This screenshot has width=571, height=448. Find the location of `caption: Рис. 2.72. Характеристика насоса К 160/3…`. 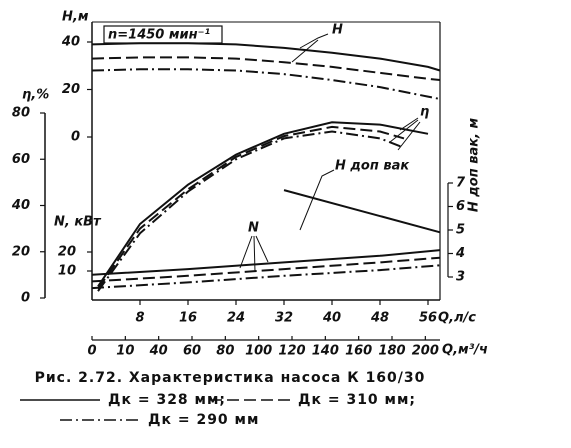

caption: Рис. 2.72. Характеристика насоса К 160/3… is located at coordinates (230, 378).